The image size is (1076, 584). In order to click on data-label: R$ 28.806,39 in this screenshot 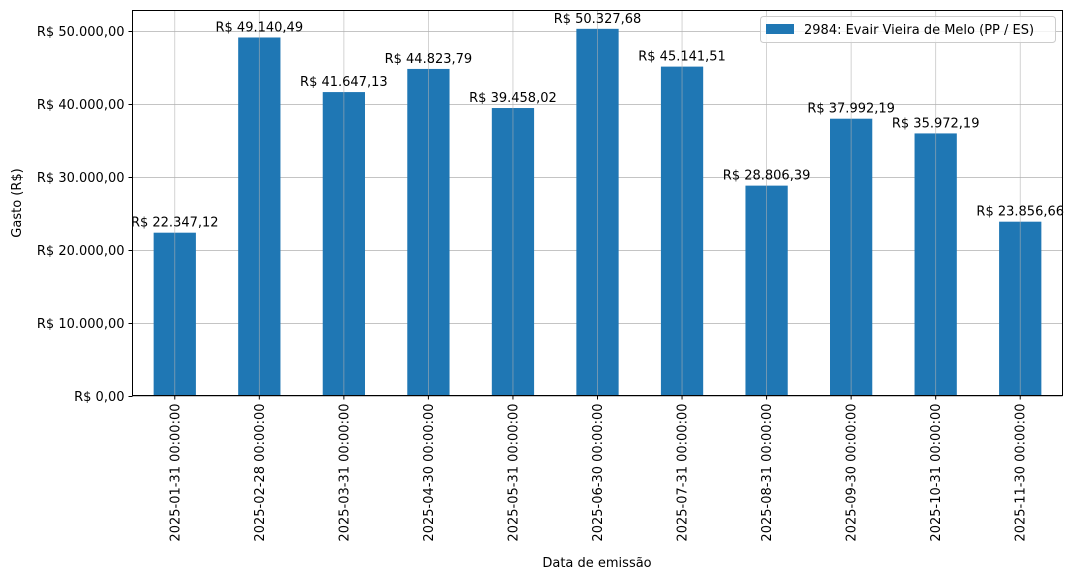, I will do `click(767, 176)`.